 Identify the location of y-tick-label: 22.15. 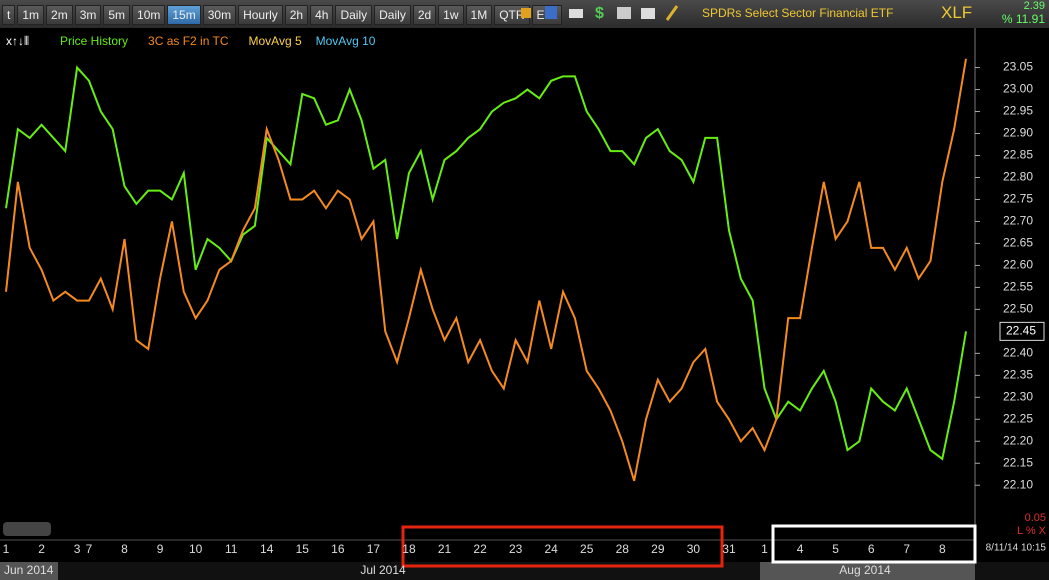
(1018, 462).